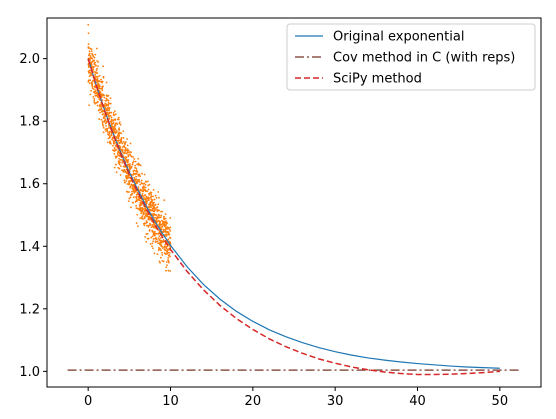  I want to click on x-tick-label: 10, so click(170, 401).